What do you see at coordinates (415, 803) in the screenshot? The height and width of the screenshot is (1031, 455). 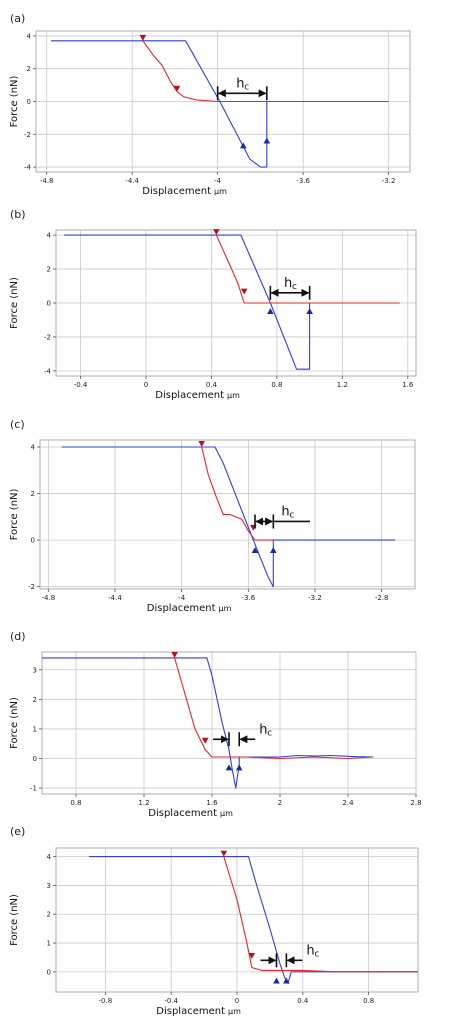 I see `x-tick-label: 2.8` at bounding box center [415, 803].